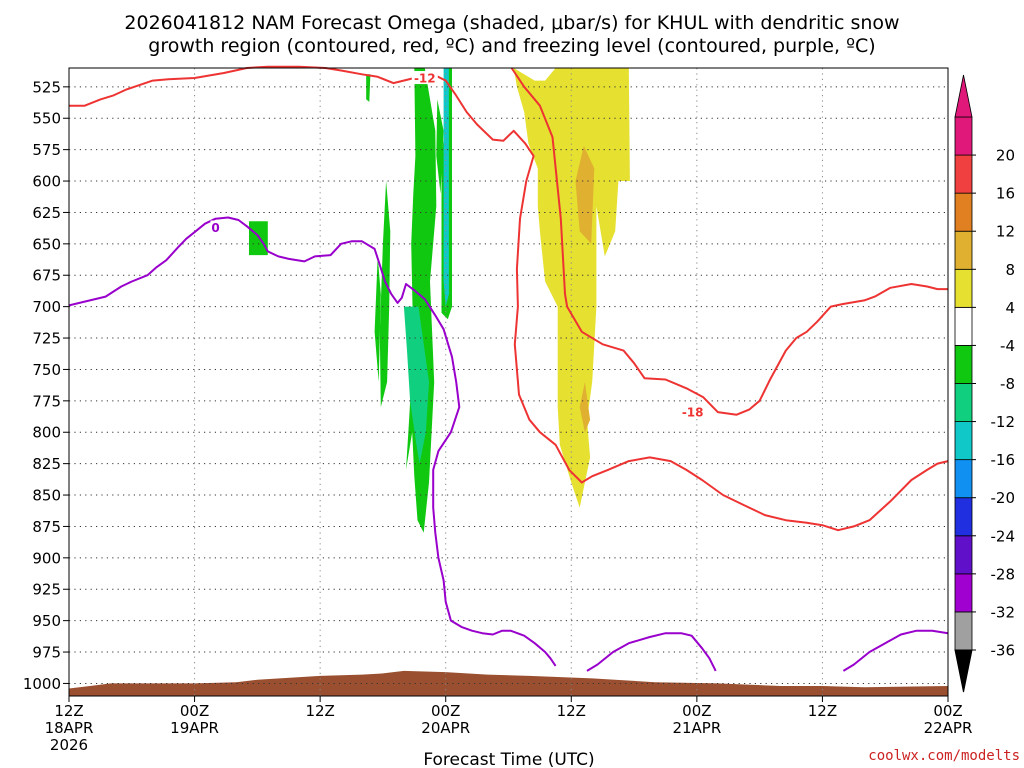  I want to click on y-tick-label-1000: 1000, so click(42, 684).